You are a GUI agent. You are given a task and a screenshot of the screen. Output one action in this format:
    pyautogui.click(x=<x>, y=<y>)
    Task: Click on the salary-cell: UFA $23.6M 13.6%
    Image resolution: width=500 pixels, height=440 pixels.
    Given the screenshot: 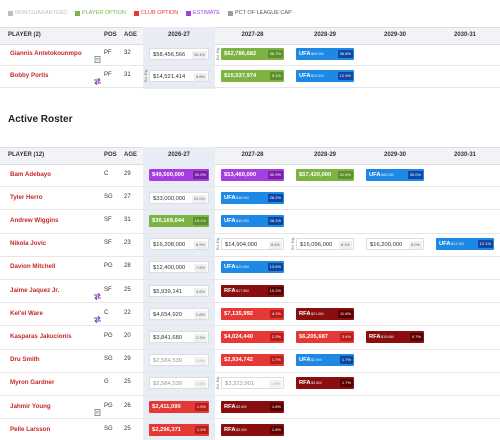 What is the action you would take?
    pyautogui.click(x=252, y=267)
    